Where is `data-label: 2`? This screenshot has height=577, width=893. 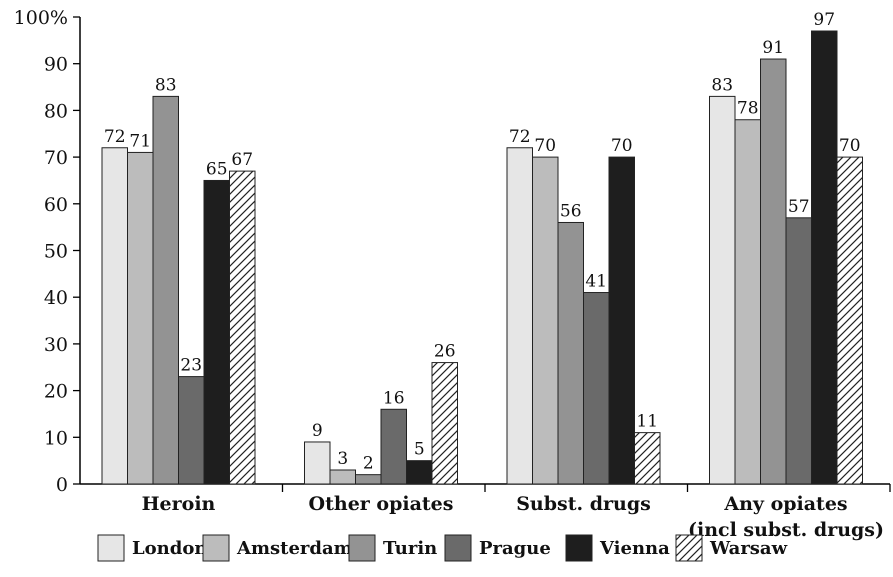 data-label: 2 is located at coordinates (368, 464).